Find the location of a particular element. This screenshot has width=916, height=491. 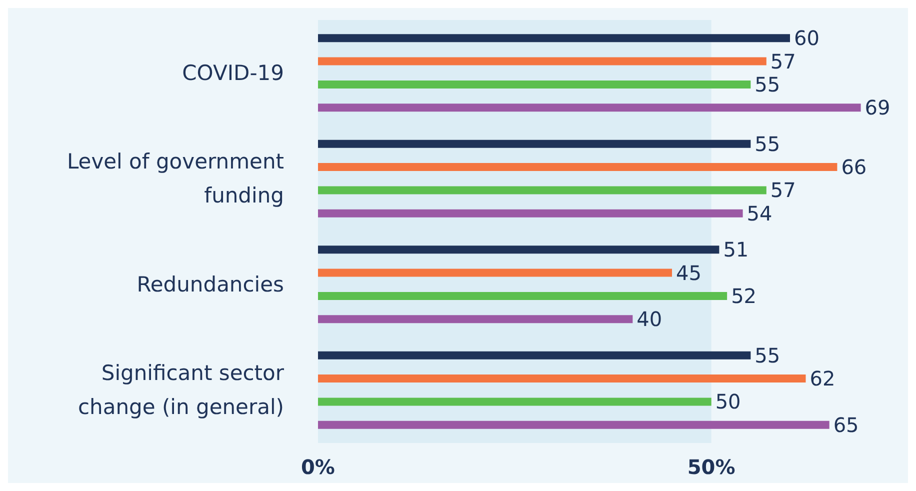

data-label: 51 is located at coordinates (736, 250).